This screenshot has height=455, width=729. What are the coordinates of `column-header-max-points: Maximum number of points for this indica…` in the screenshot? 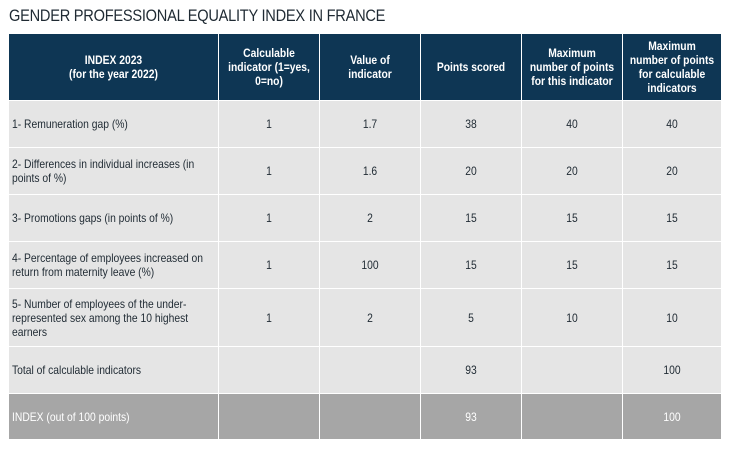 It's located at (572, 67).